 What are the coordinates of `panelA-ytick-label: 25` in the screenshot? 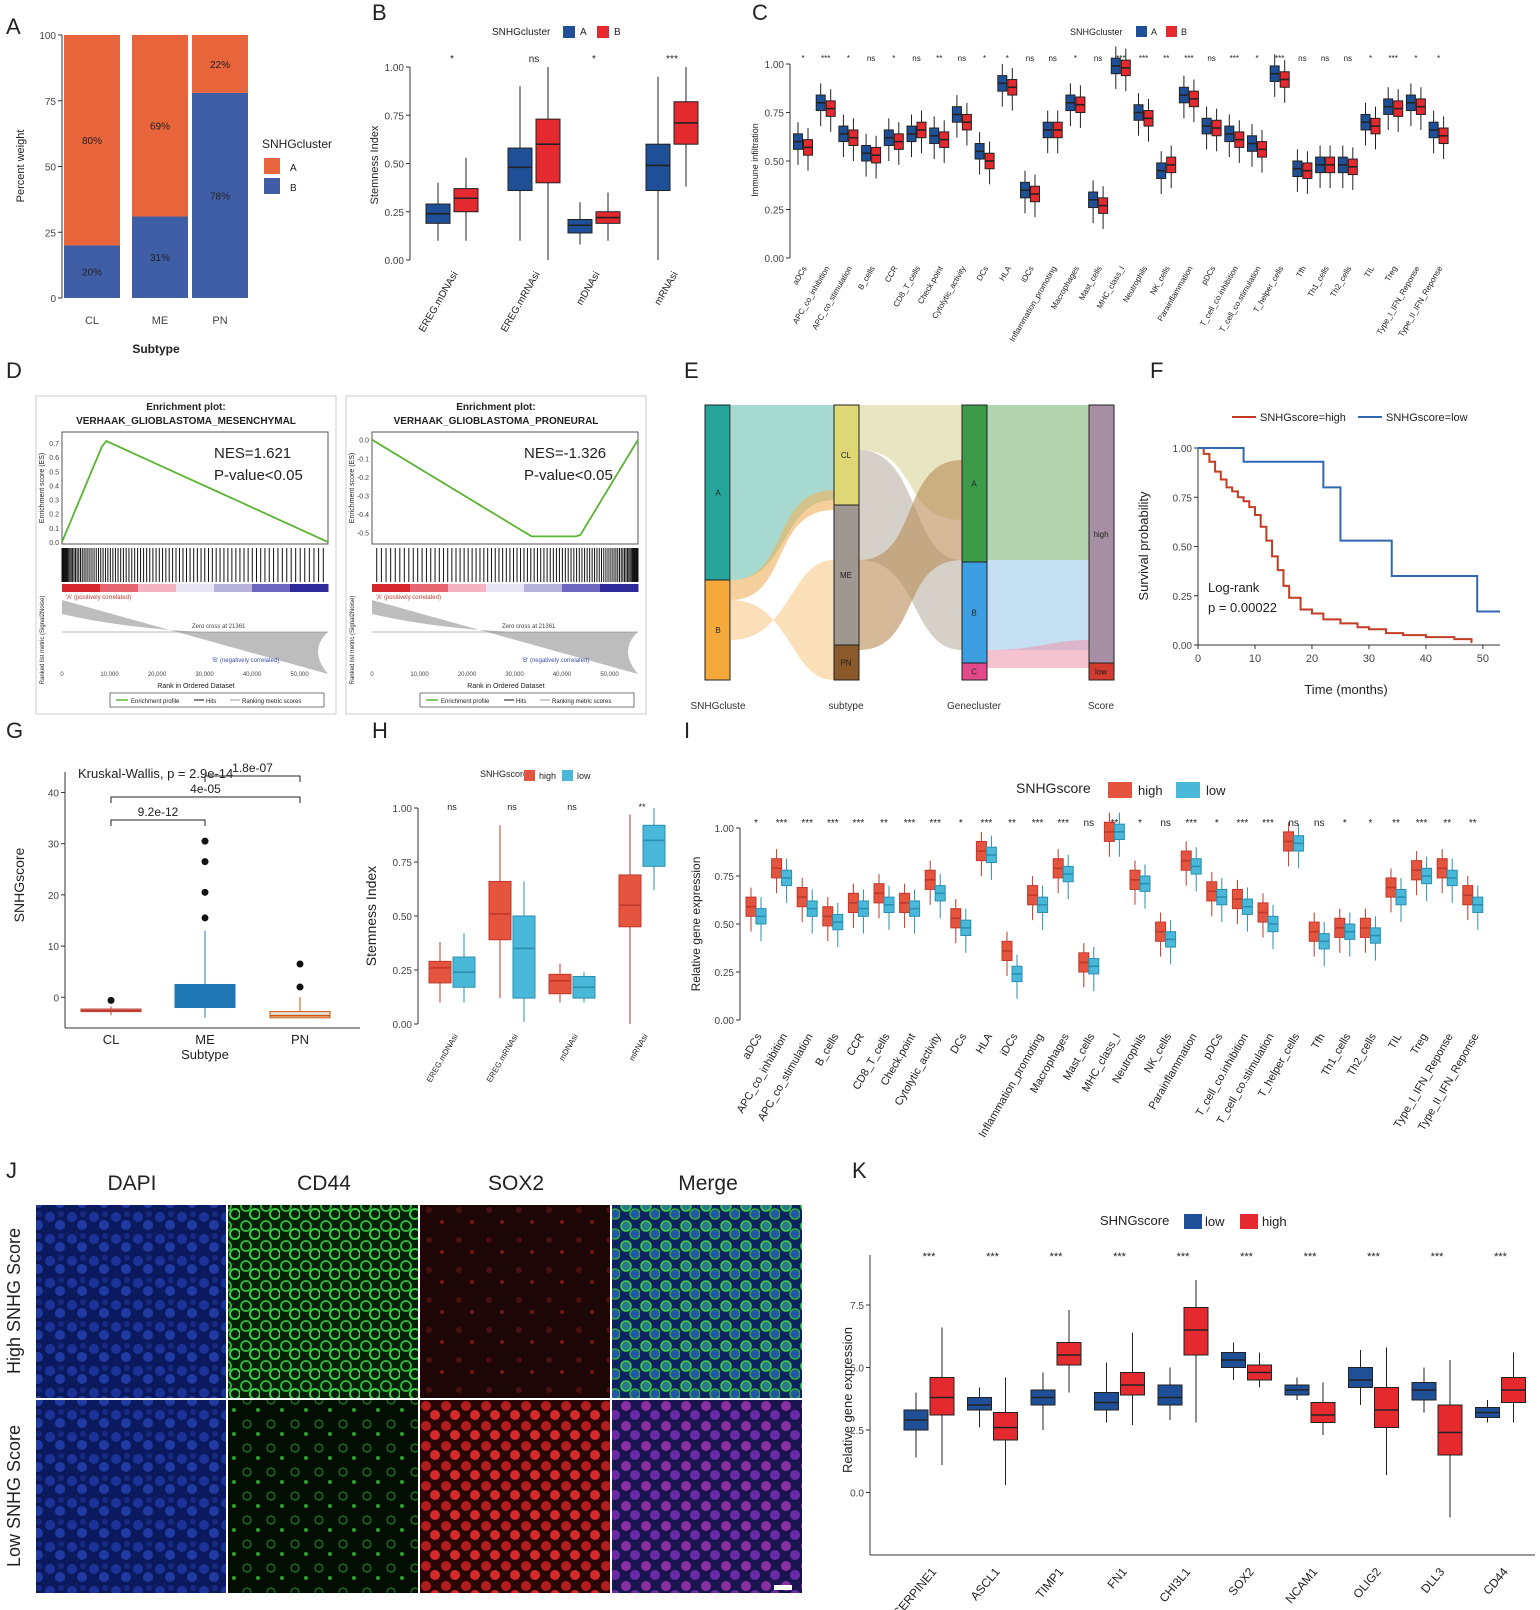 It's located at (51, 233).